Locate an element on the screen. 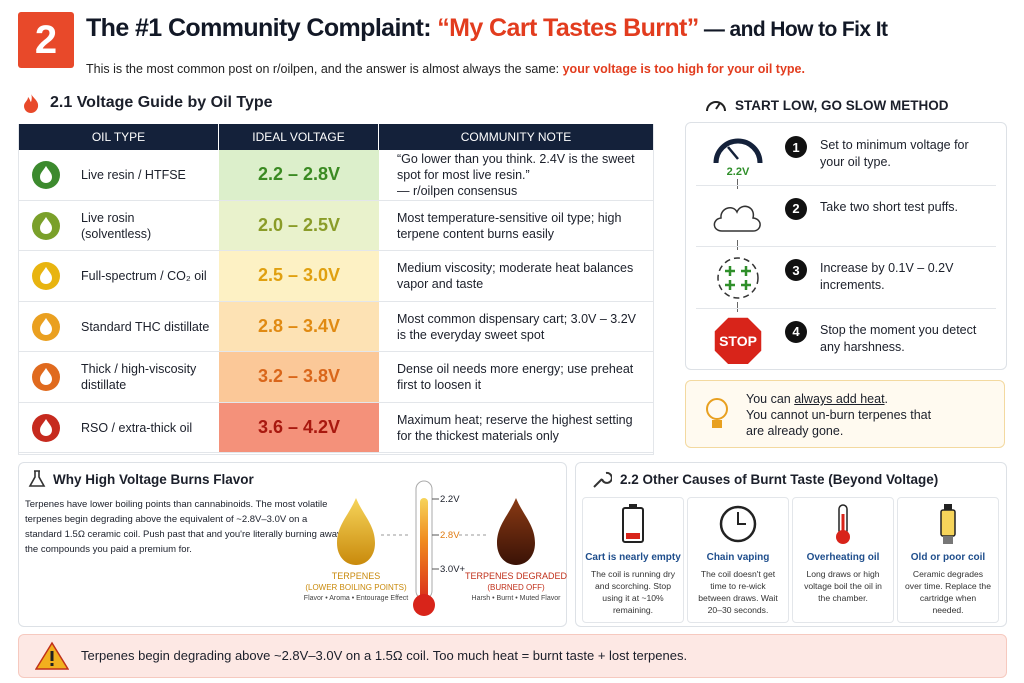 The image size is (1024, 683). oil-type: Thick / high-viscosity distillate is located at coordinates (149, 377).